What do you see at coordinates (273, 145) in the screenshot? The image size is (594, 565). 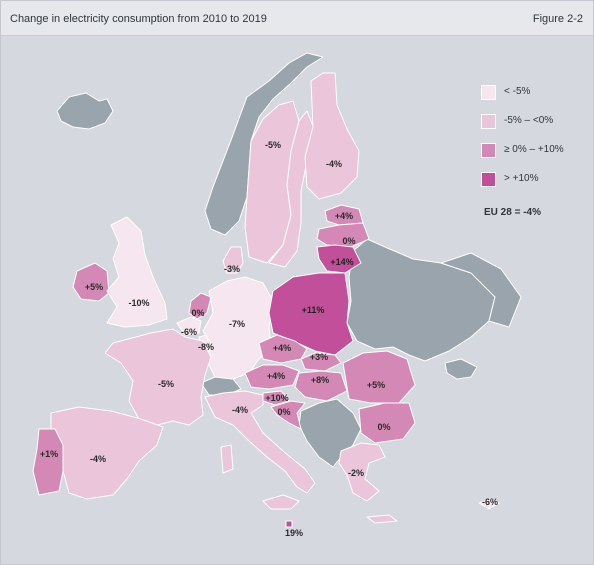 I see `label-norway: -5%` at bounding box center [273, 145].